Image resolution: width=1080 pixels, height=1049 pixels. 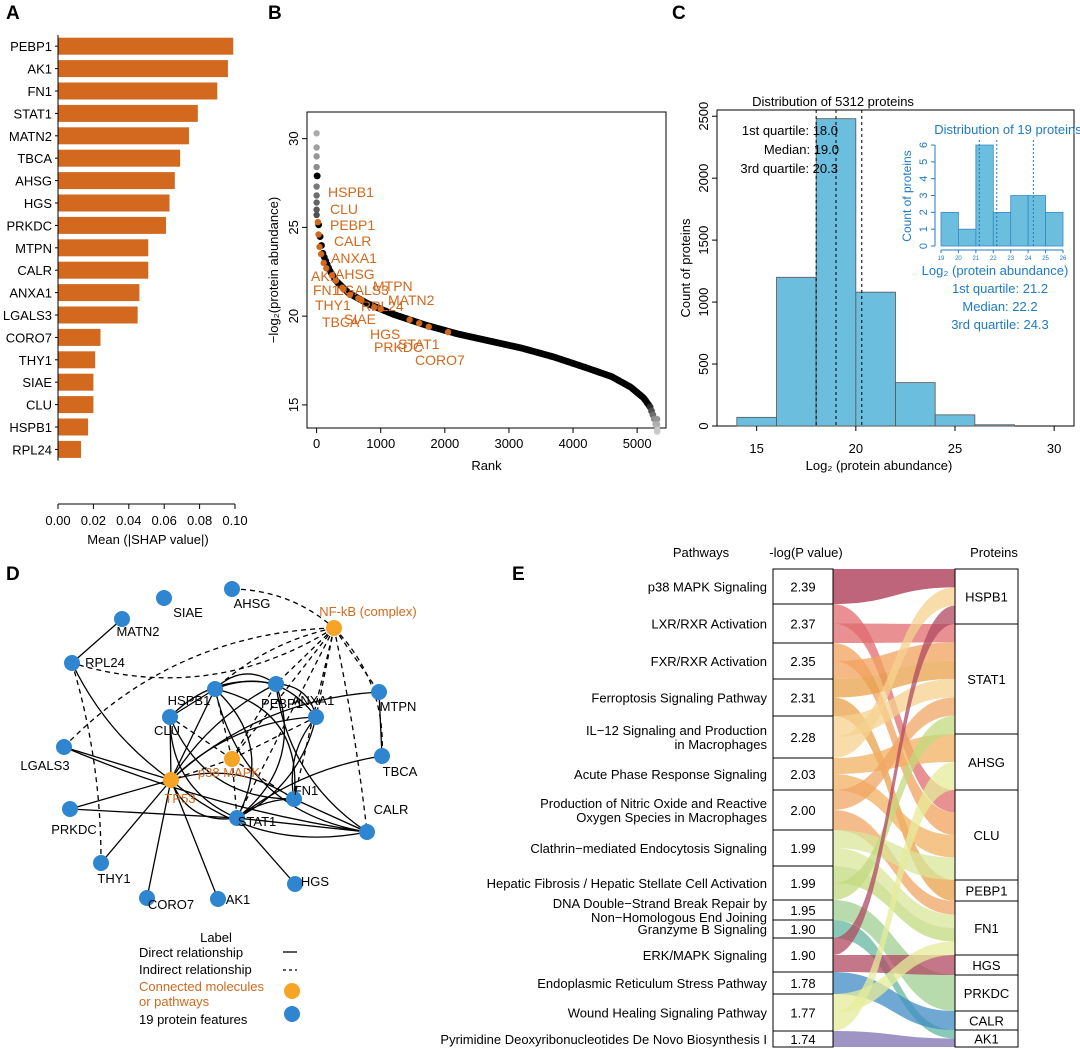 I want to click on quartile-stat: 1st quartile: 18.0, so click(x=790, y=130).